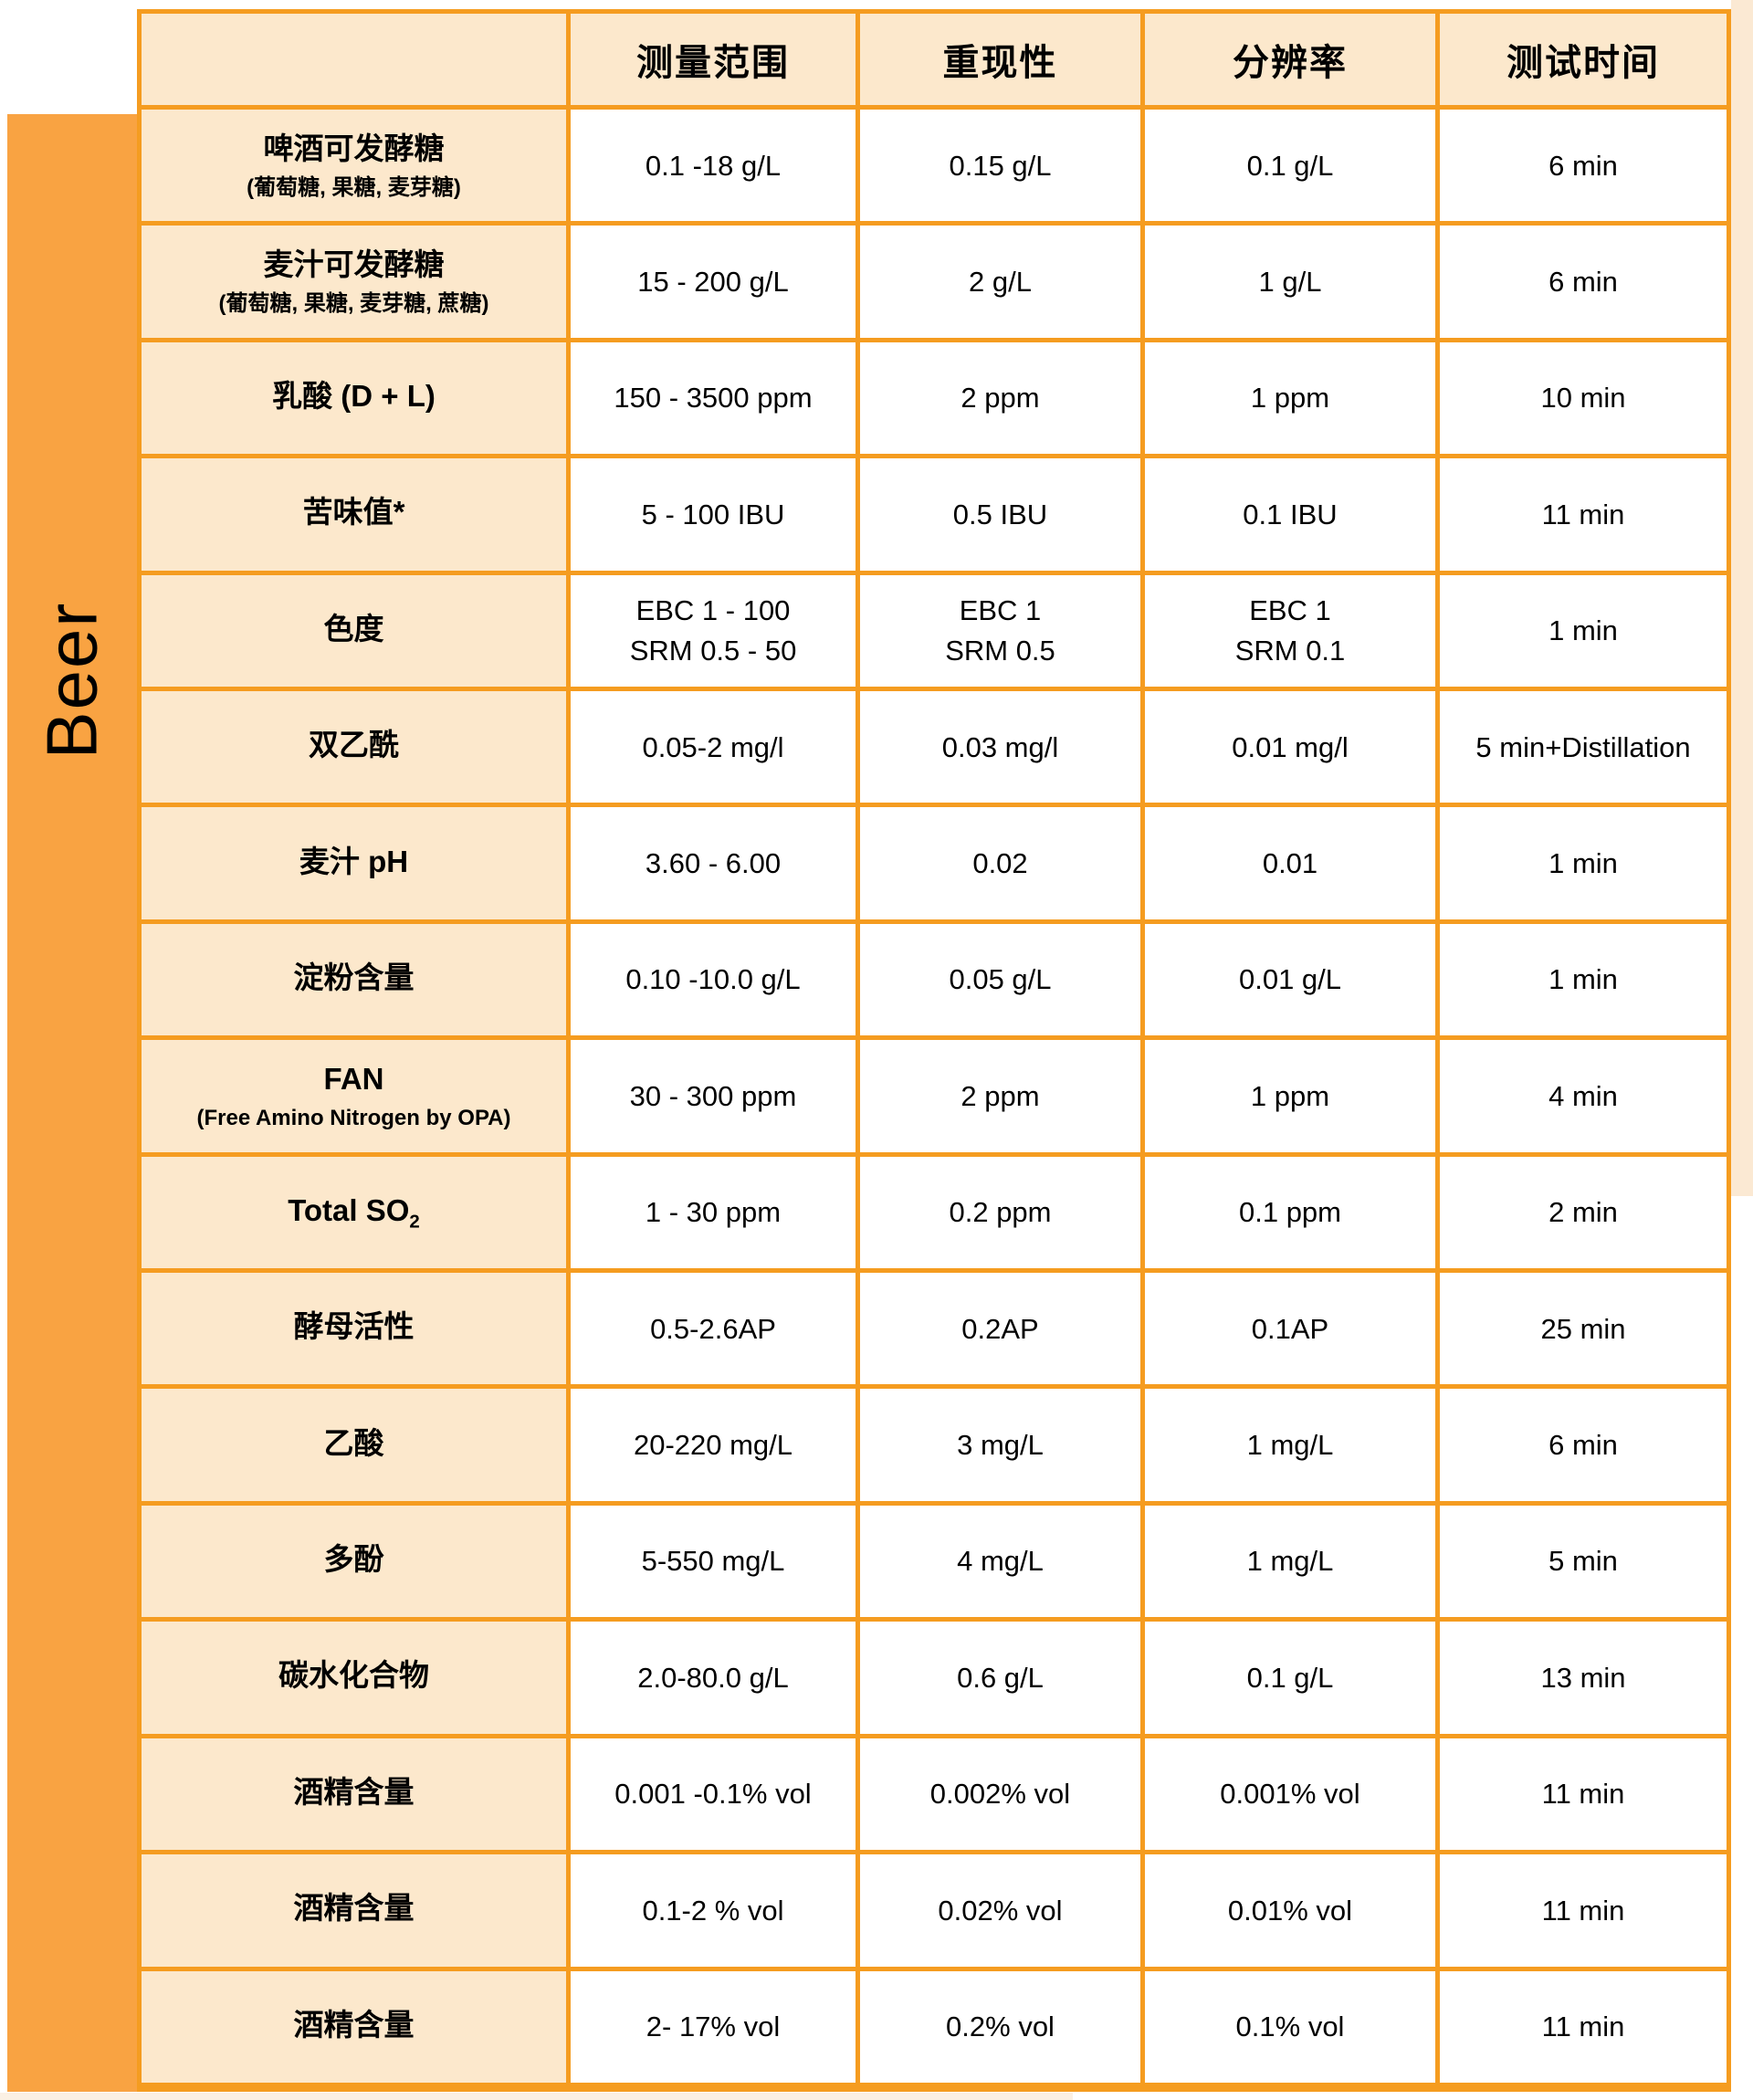 The width and height of the screenshot is (1753, 2100). Describe the element at coordinates (1290, 59) in the screenshot. I see `header-resolution: 分辨率` at that location.